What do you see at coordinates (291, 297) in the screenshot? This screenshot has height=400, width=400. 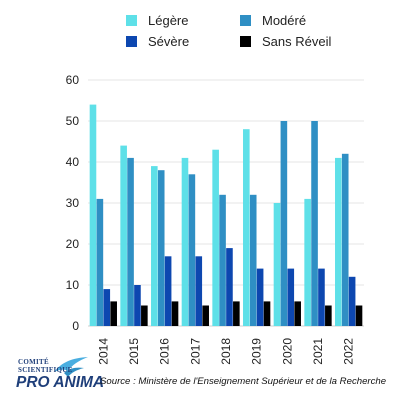 I see `bar-s-v-re-2020` at bounding box center [291, 297].